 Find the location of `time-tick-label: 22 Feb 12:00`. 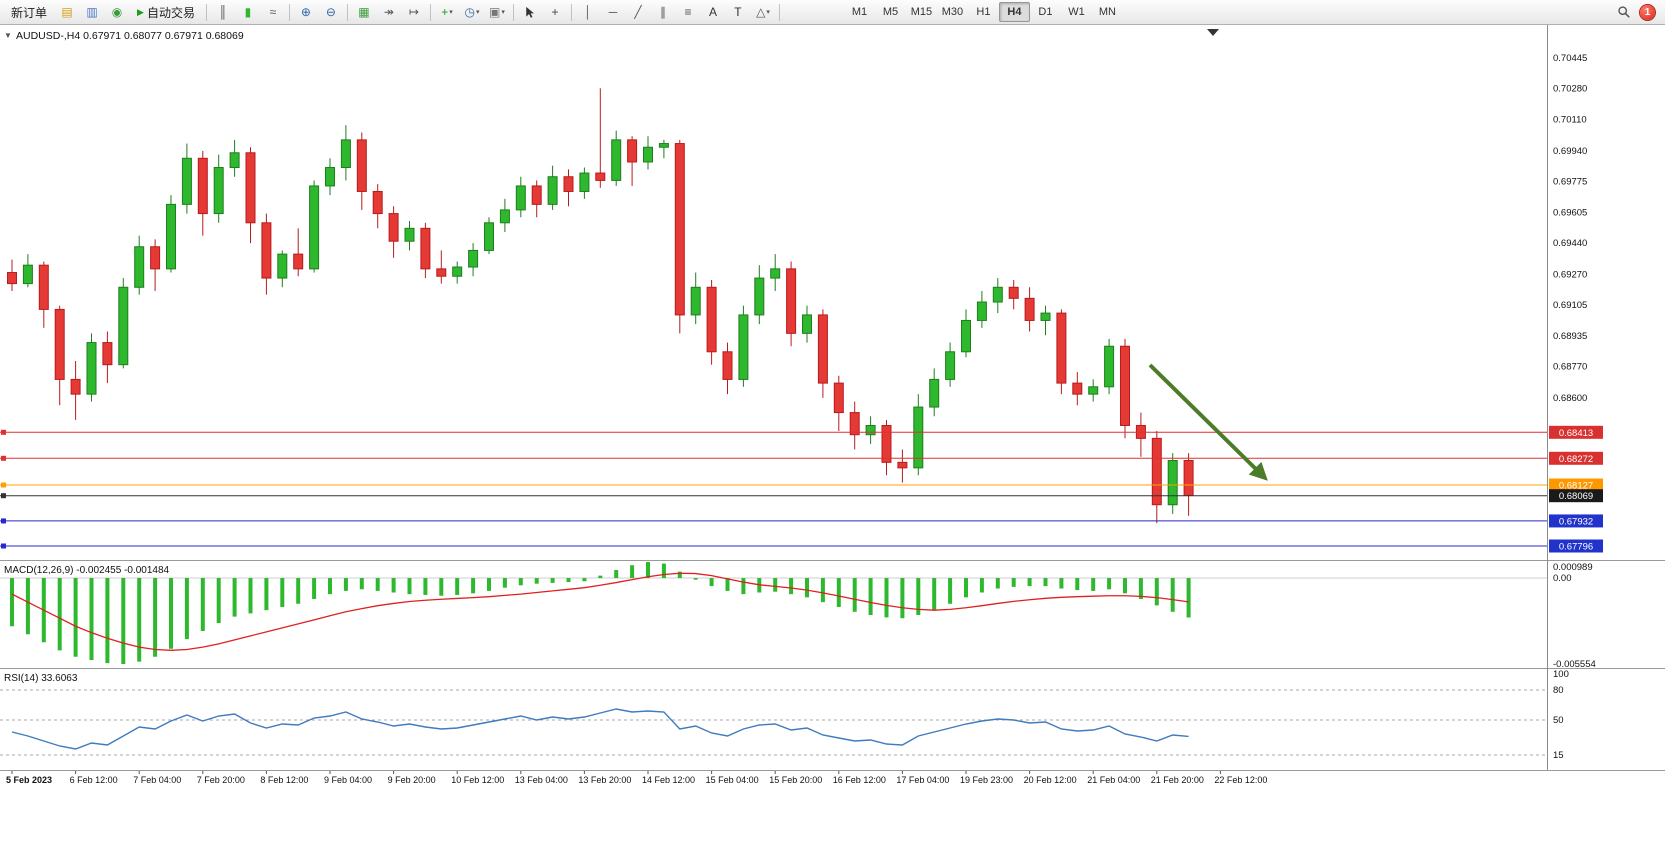

time-tick-label: 22 Feb 12:00 is located at coordinates (1240, 780).